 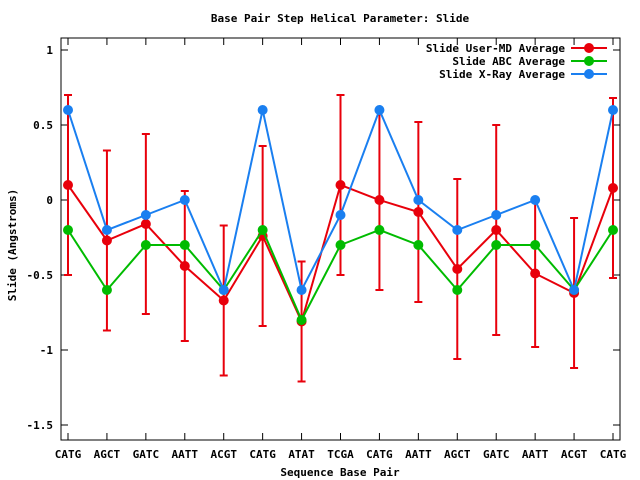 I want to click on x-tick-label: ATAT, so click(x=301, y=454).